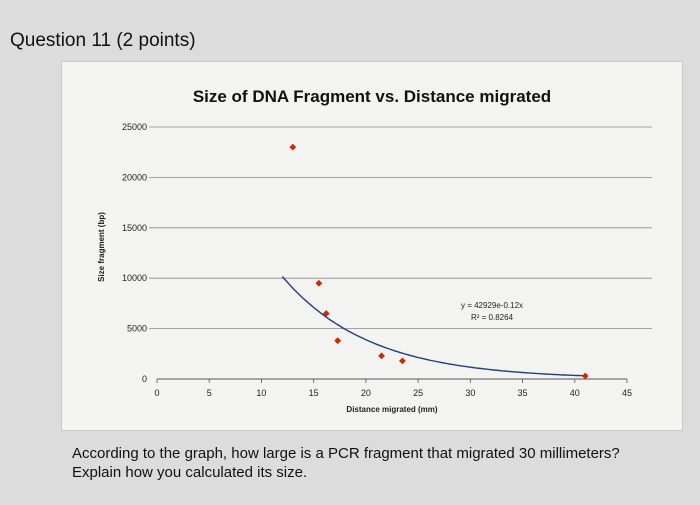  I want to click on r-squared: R² = 0.8264, so click(492, 317).